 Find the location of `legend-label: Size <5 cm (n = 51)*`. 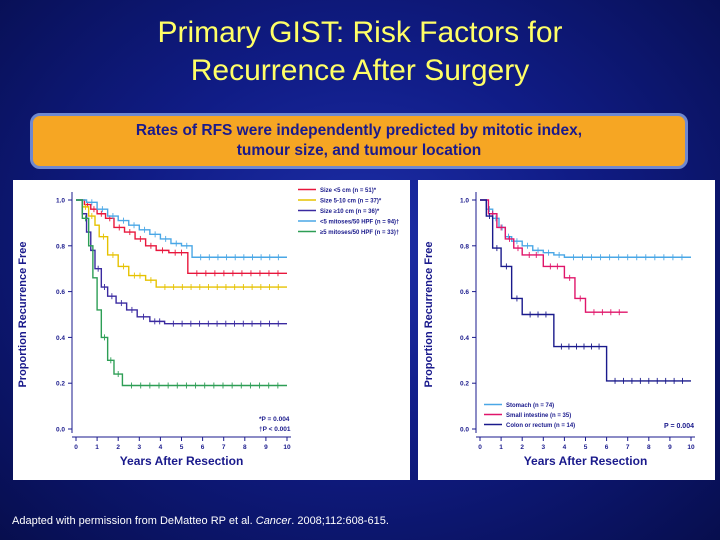

legend-label: Size <5 cm (n = 51)* is located at coordinates (348, 191).